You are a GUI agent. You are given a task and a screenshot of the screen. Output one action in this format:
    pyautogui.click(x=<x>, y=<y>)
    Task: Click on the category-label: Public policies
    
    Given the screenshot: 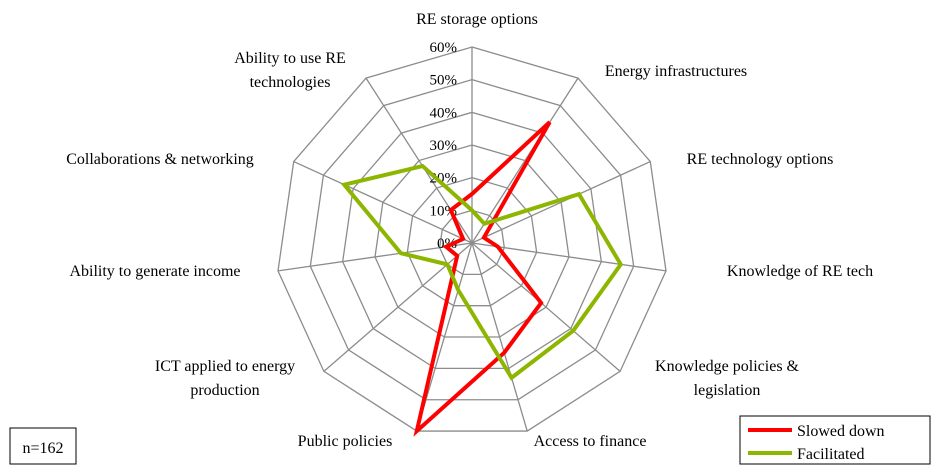 What is the action you would take?
    pyautogui.click(x=345, y=441)
    